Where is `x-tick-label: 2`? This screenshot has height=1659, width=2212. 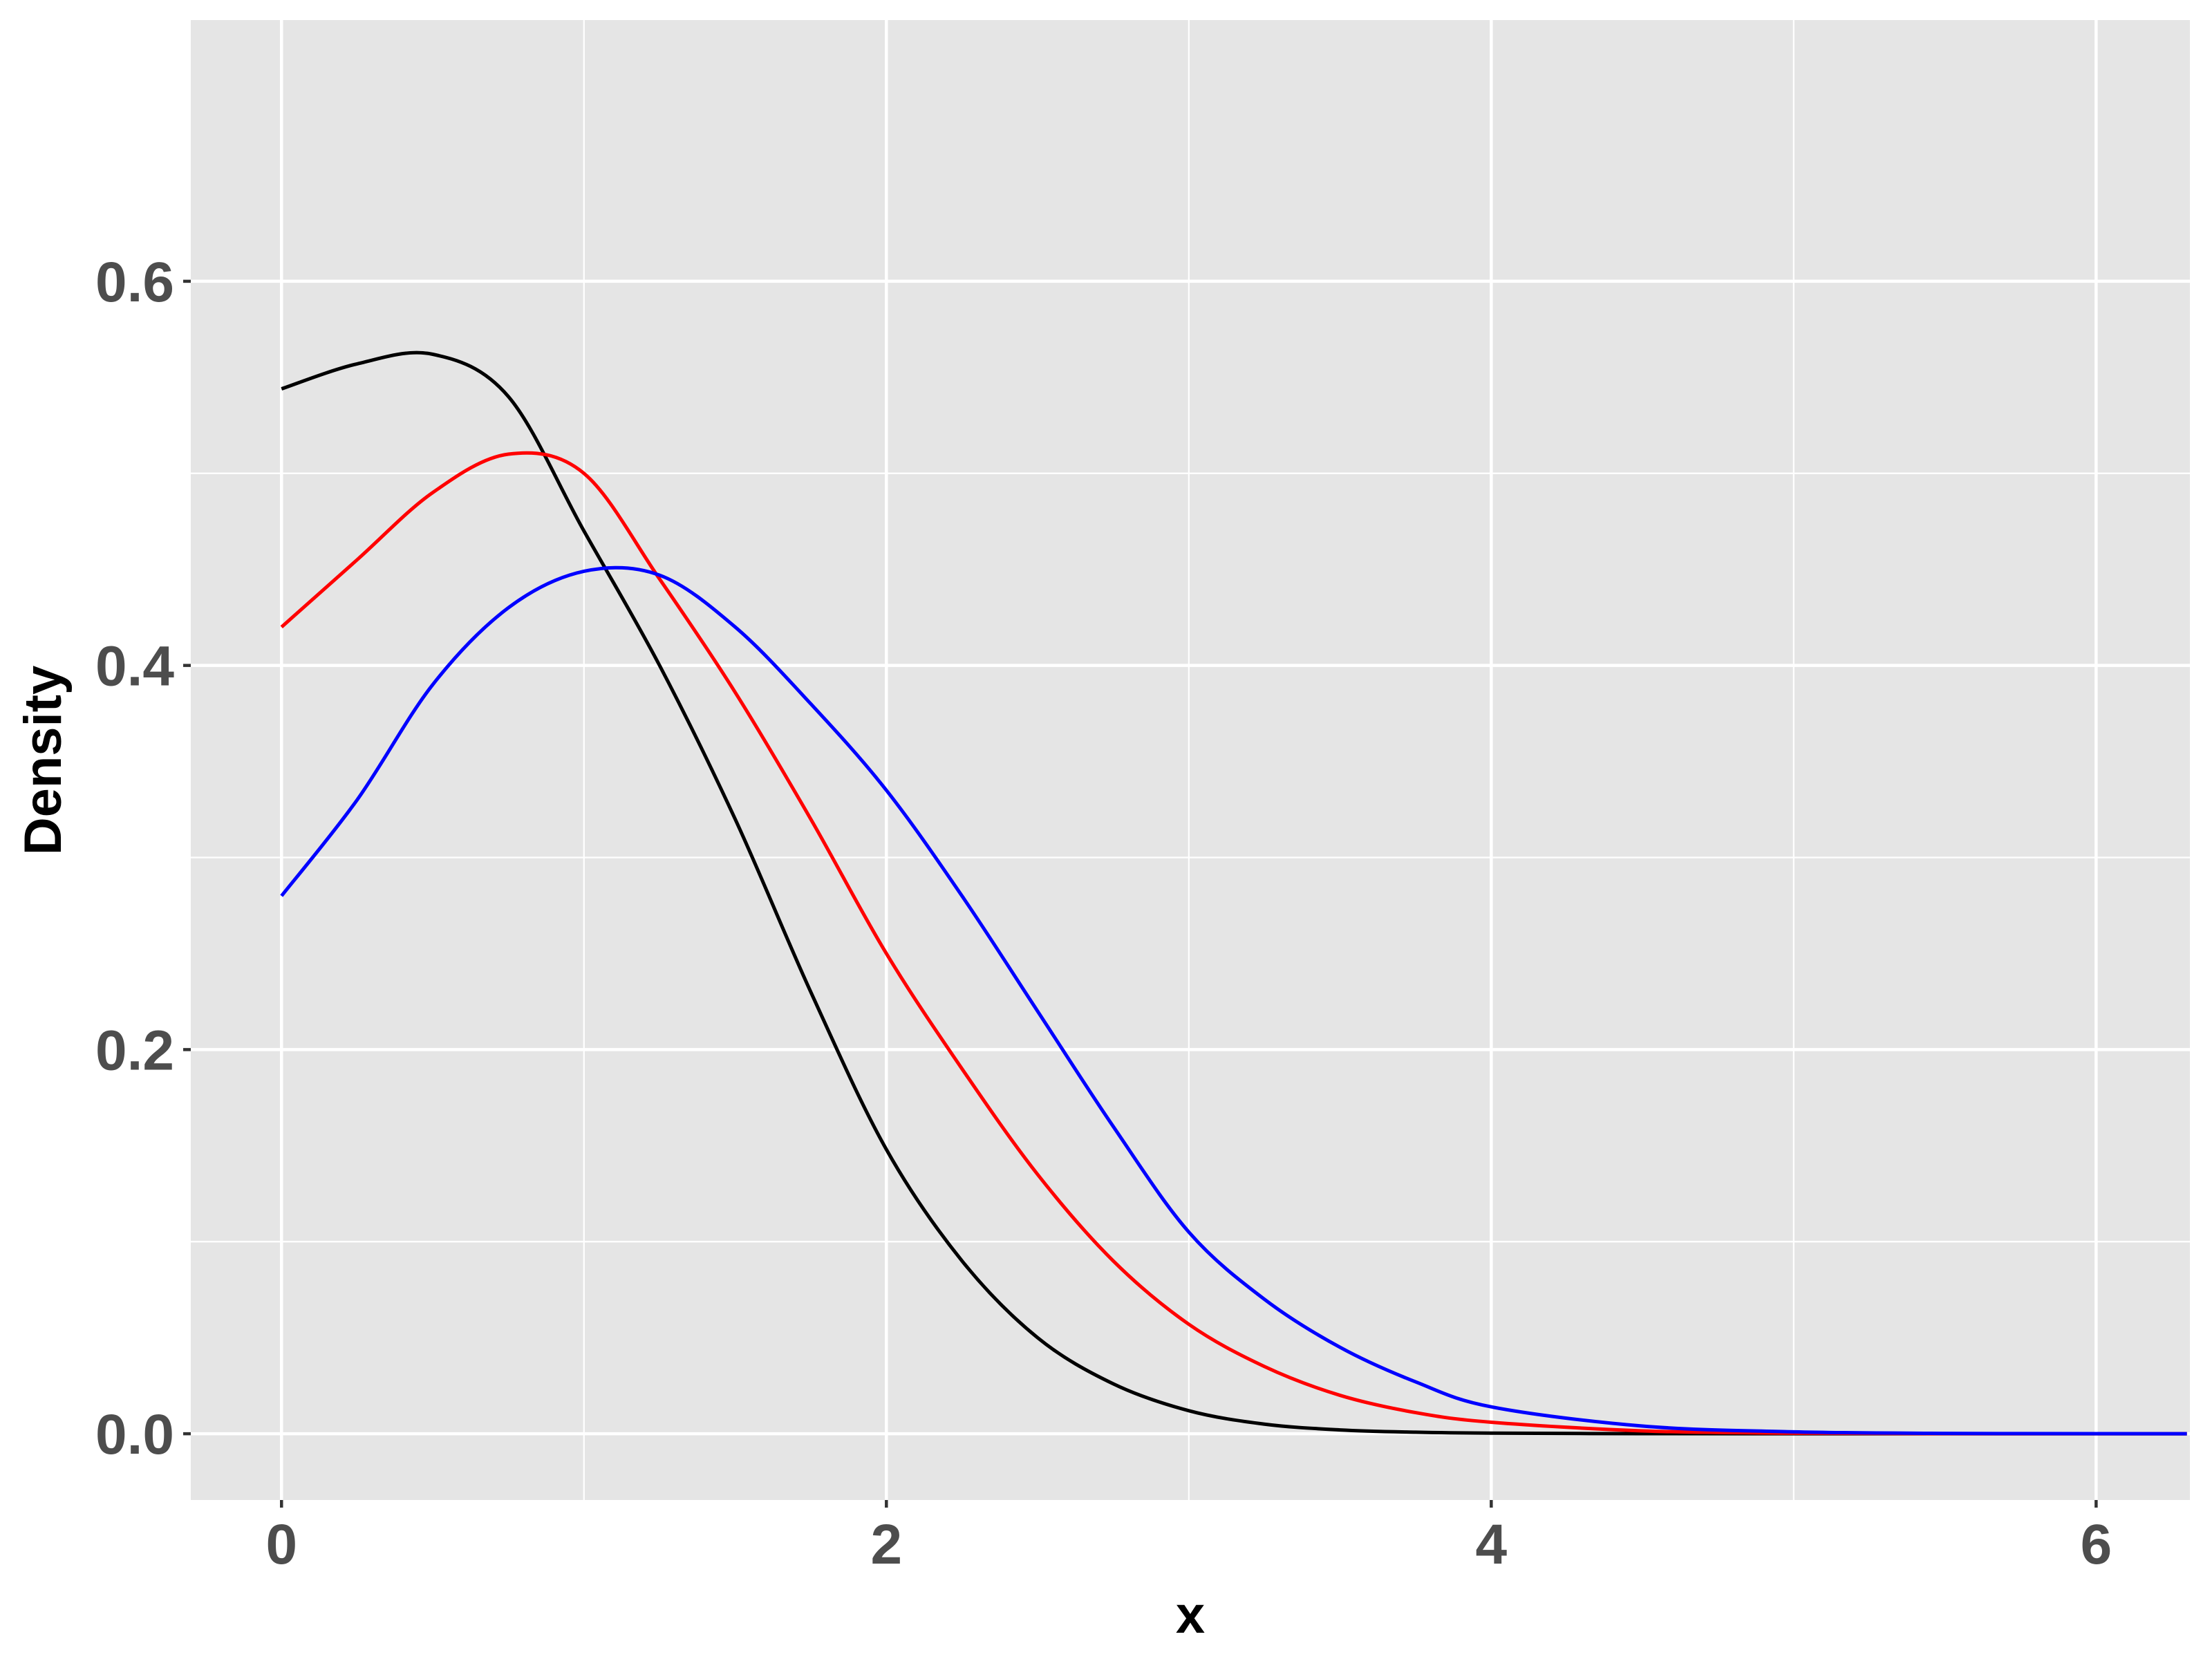
x-tick-label: 2 is located at coordinates (886, 1544).